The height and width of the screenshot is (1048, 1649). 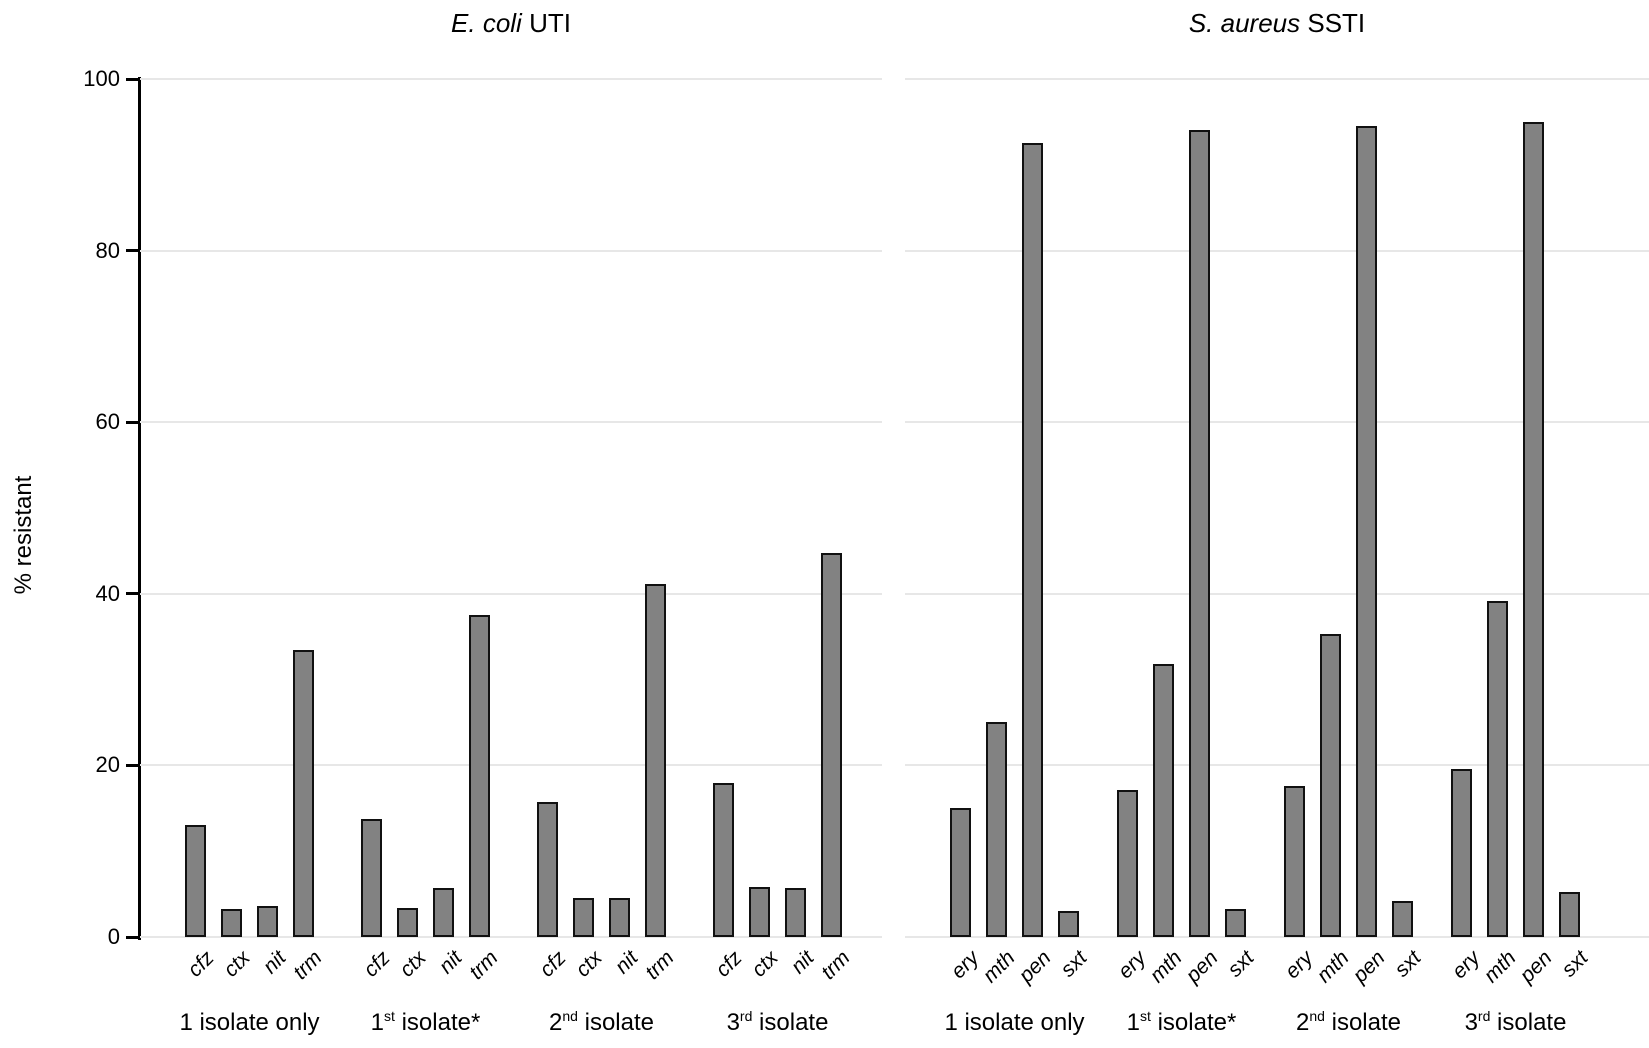 I want to click on group-label: 2nd isolate, so click(x=1348, y=1022).